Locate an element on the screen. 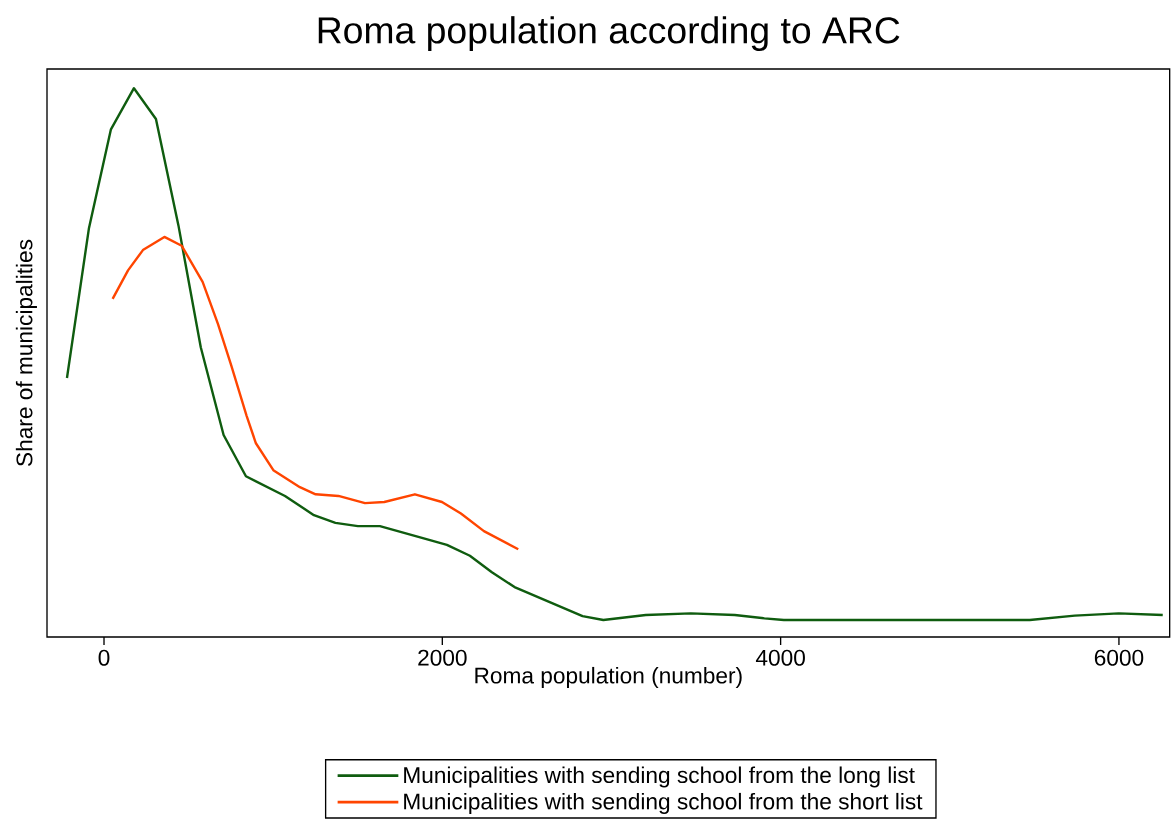 This screenshot has width=1173, height=839. x-tick-label: 4000 is located at coordinates (780, 657).